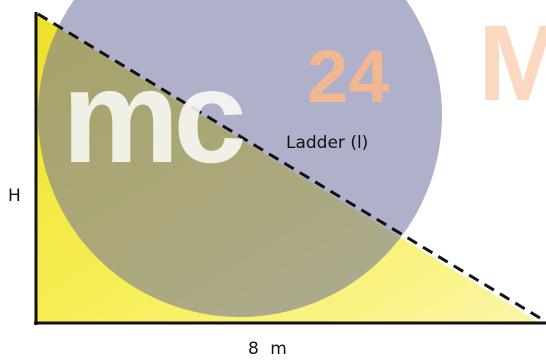 This screenshot has width=546, height=360. What do you see at coordinates (512, 62) in the screenshot?
I see `watermark-letter: M` at bounding box center [512, 62].